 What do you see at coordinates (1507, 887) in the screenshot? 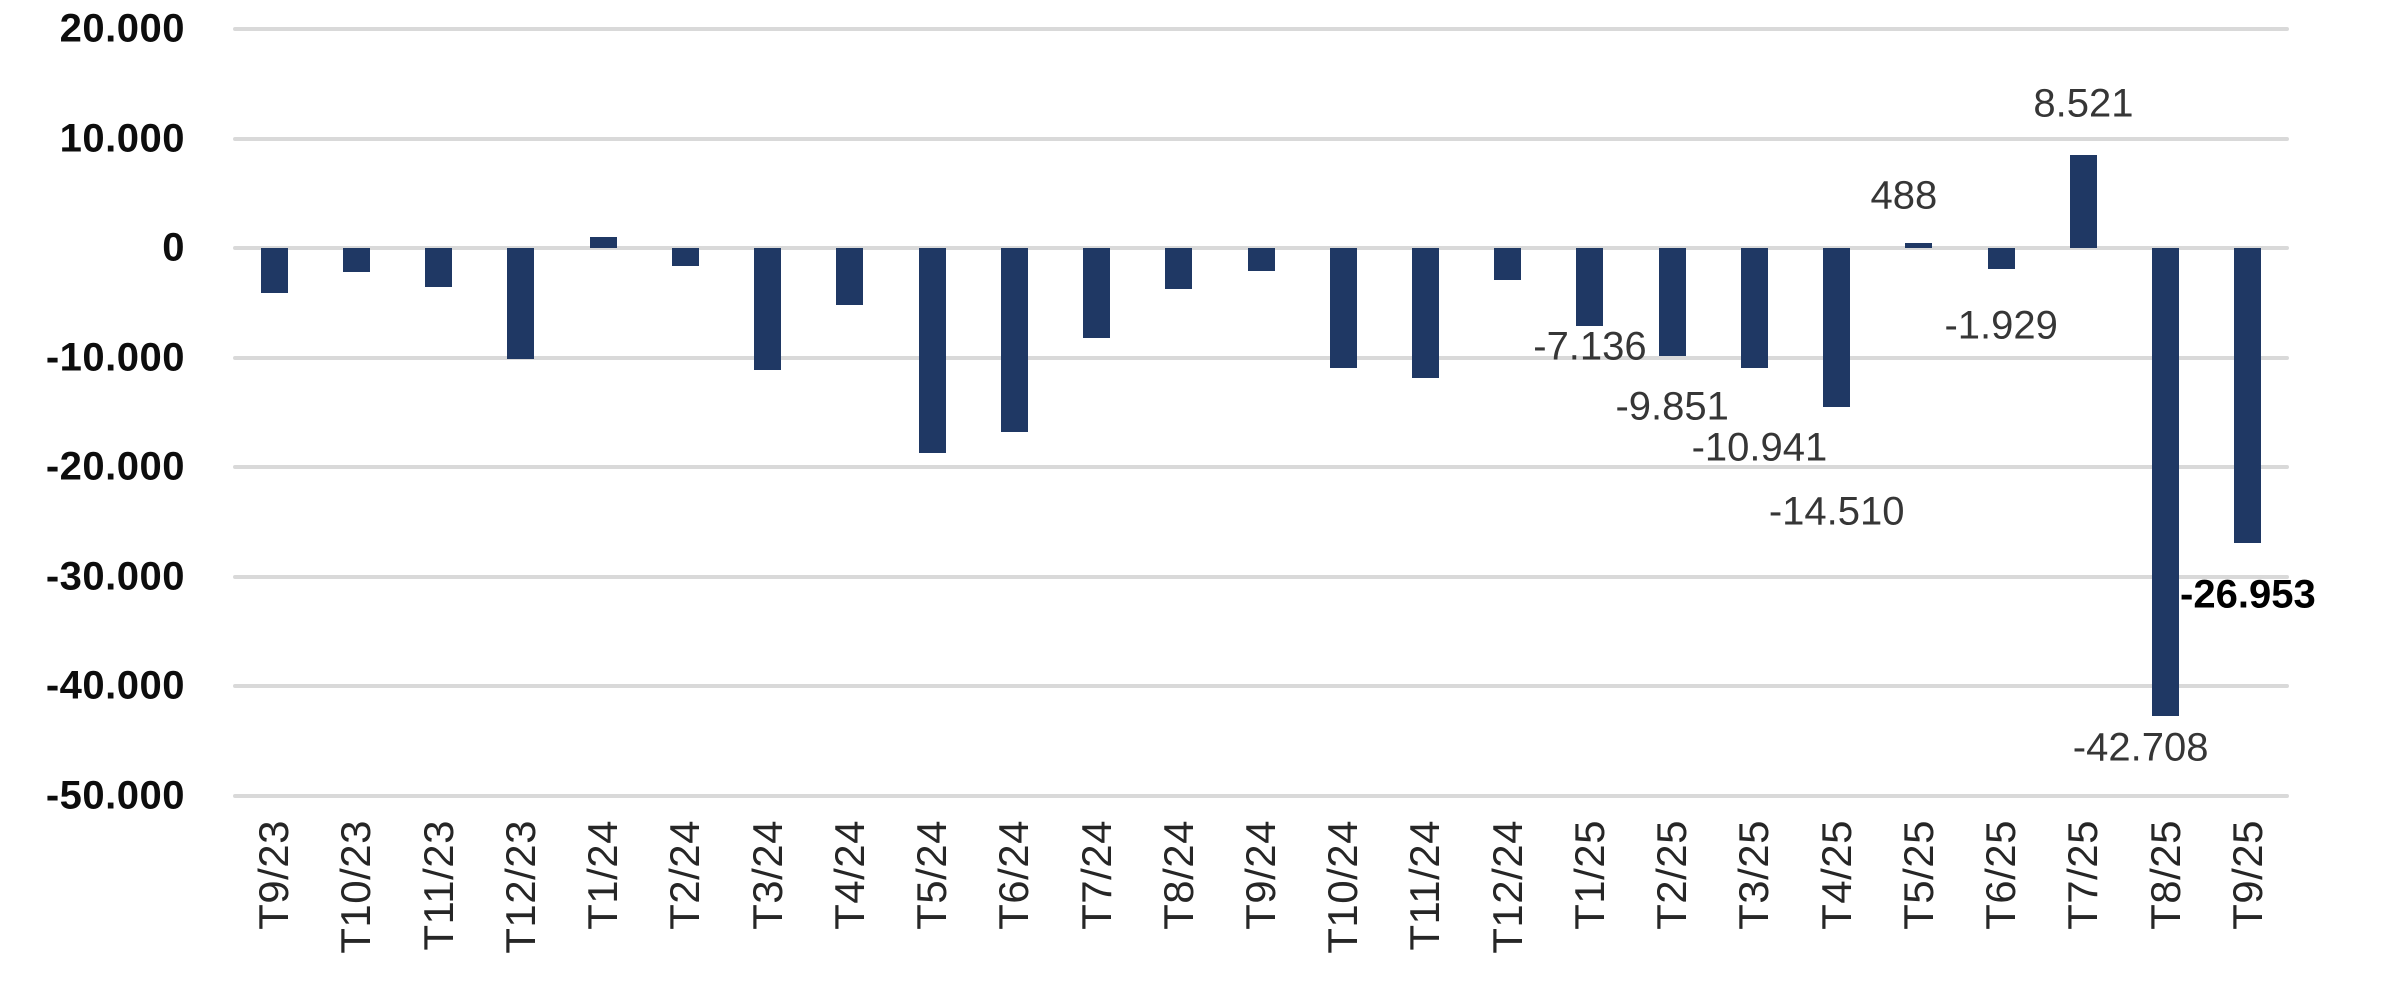
I see `x-tick-label: T12/24` at bounding box center [1507, 887].